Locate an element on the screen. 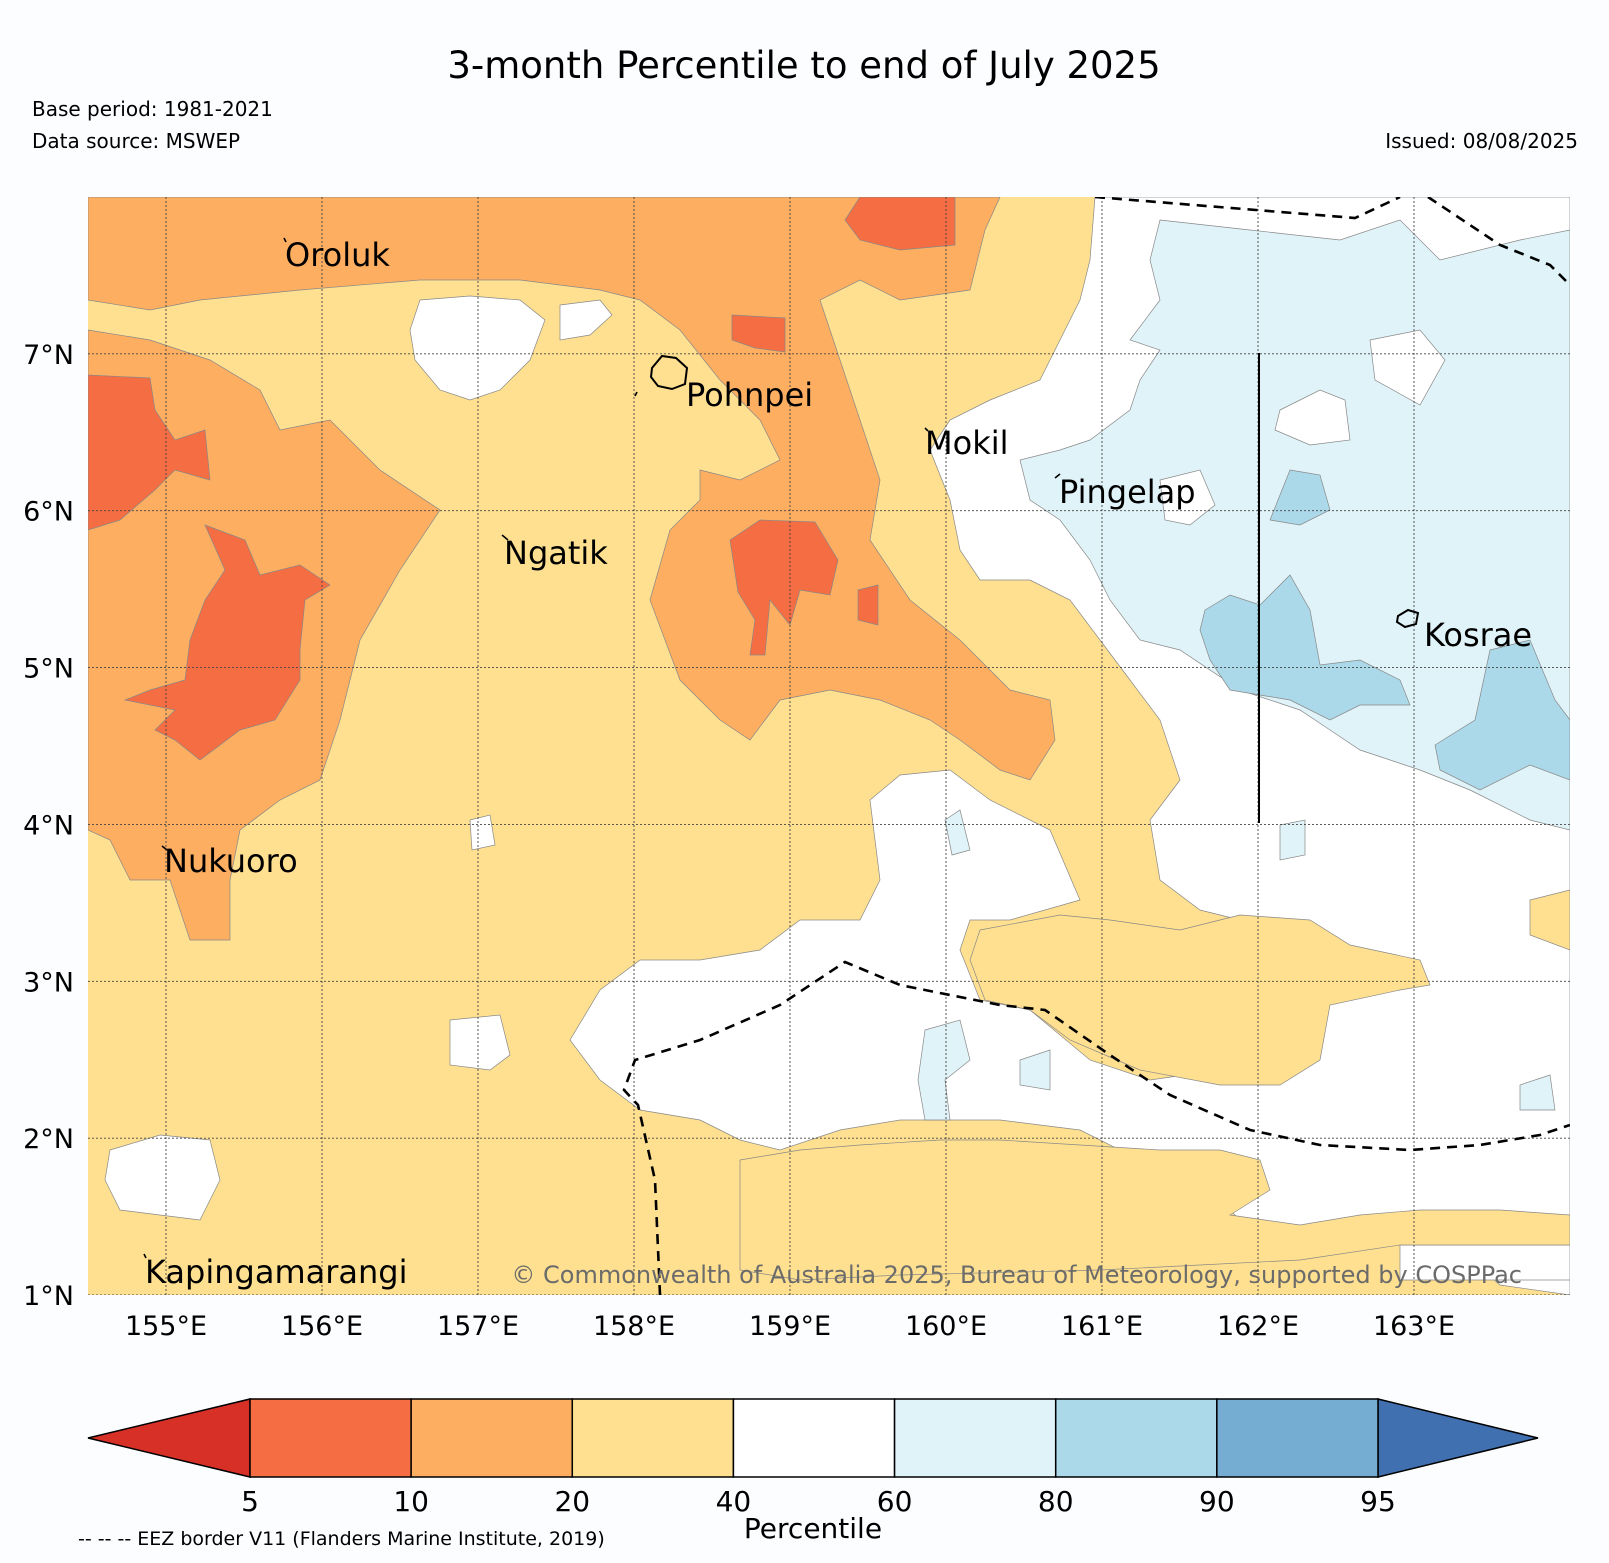  lat-tick-label: 7°N is located at coordinates (48, 355).